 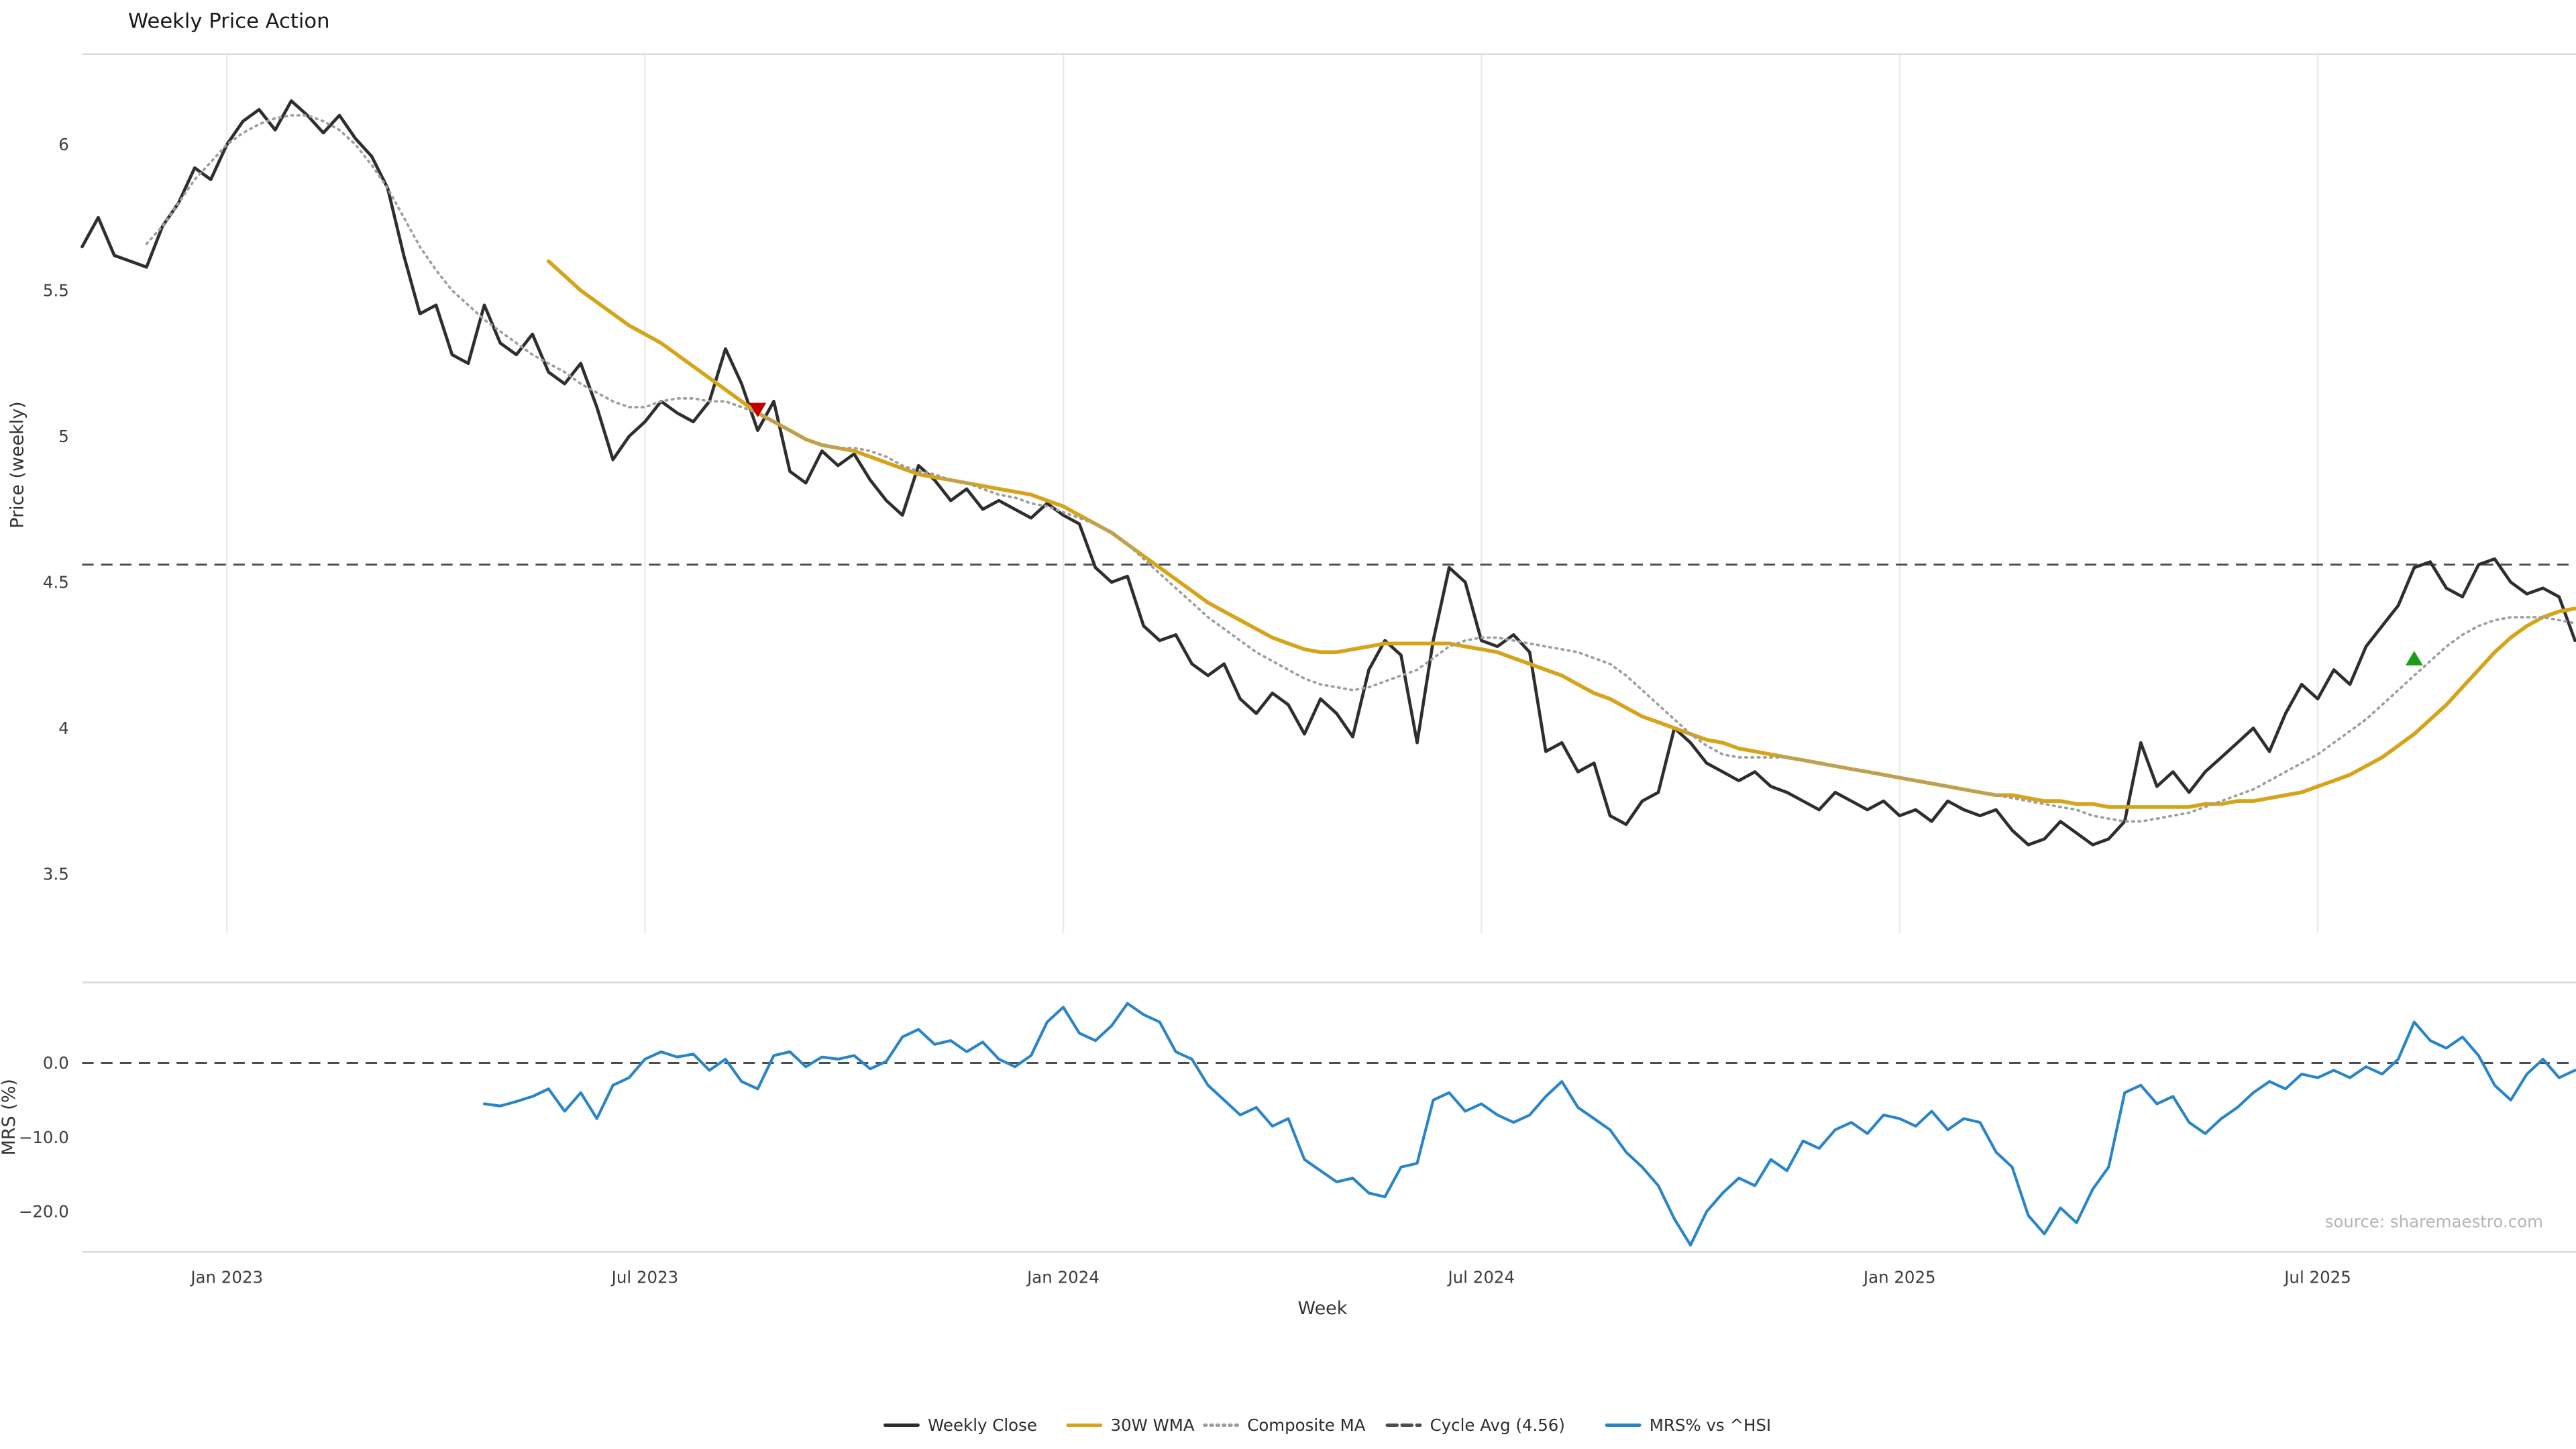 What do you see at coordinates (1480, 1277) in the screenshot?
I see `x-tick-jul-2024: Jul 2024` at bounding box center [1480, 1277].